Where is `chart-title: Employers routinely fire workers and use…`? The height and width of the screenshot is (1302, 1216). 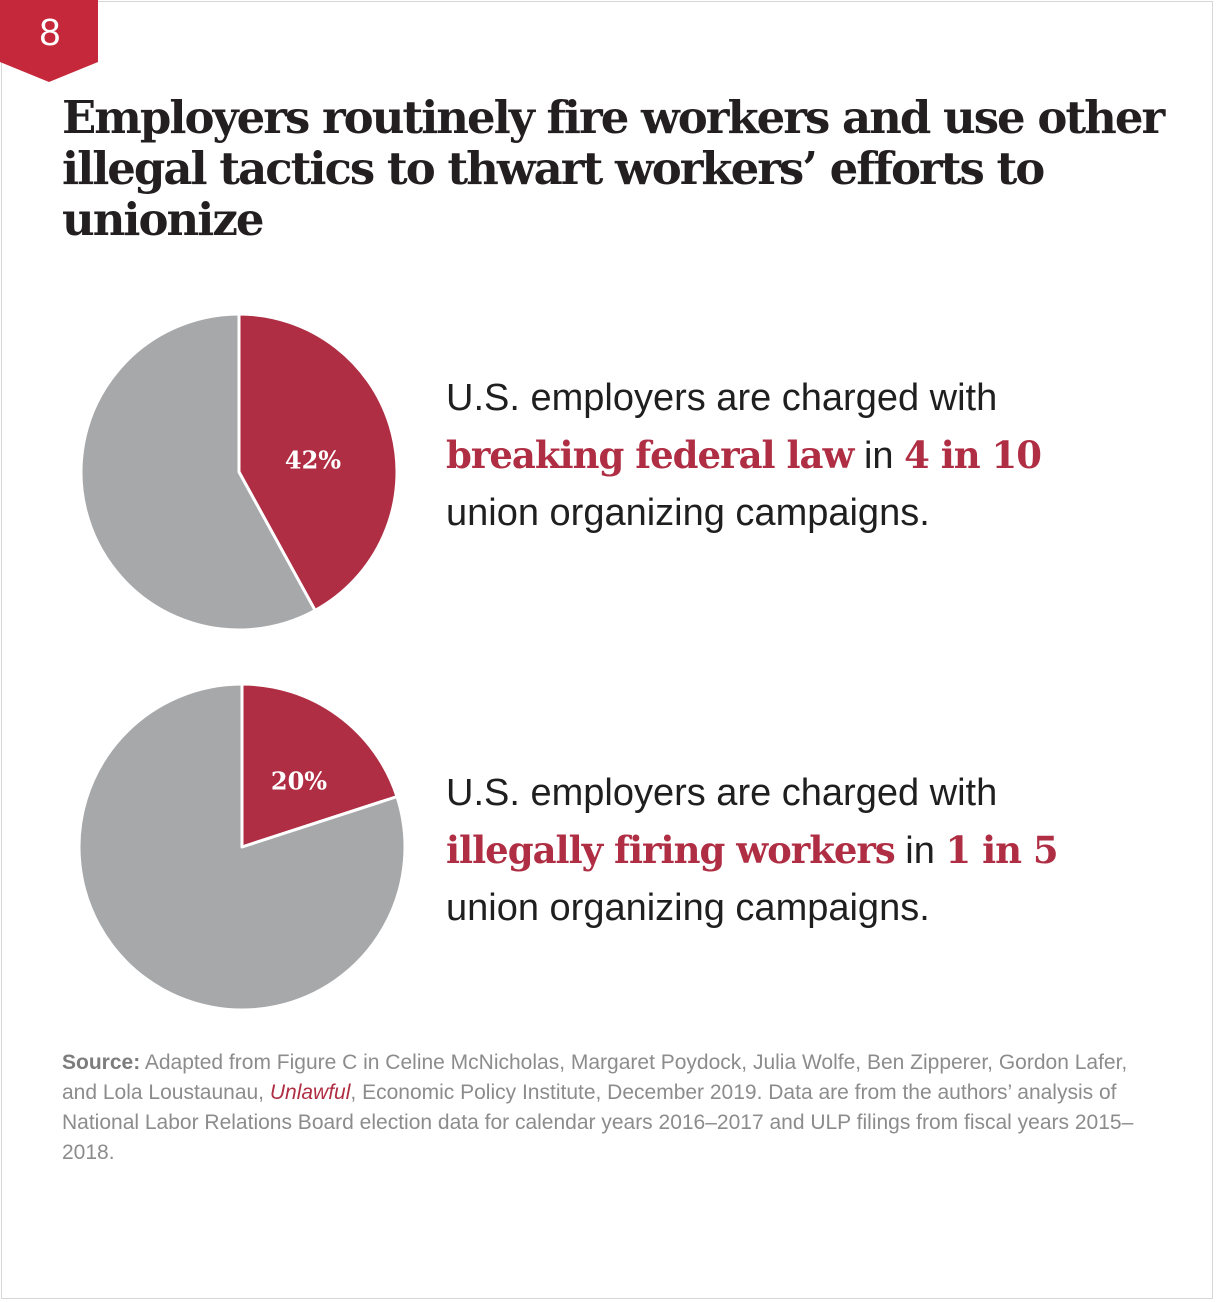
chart-title: Employers routinely fire workers and use… is located at coordinates (613, 168).